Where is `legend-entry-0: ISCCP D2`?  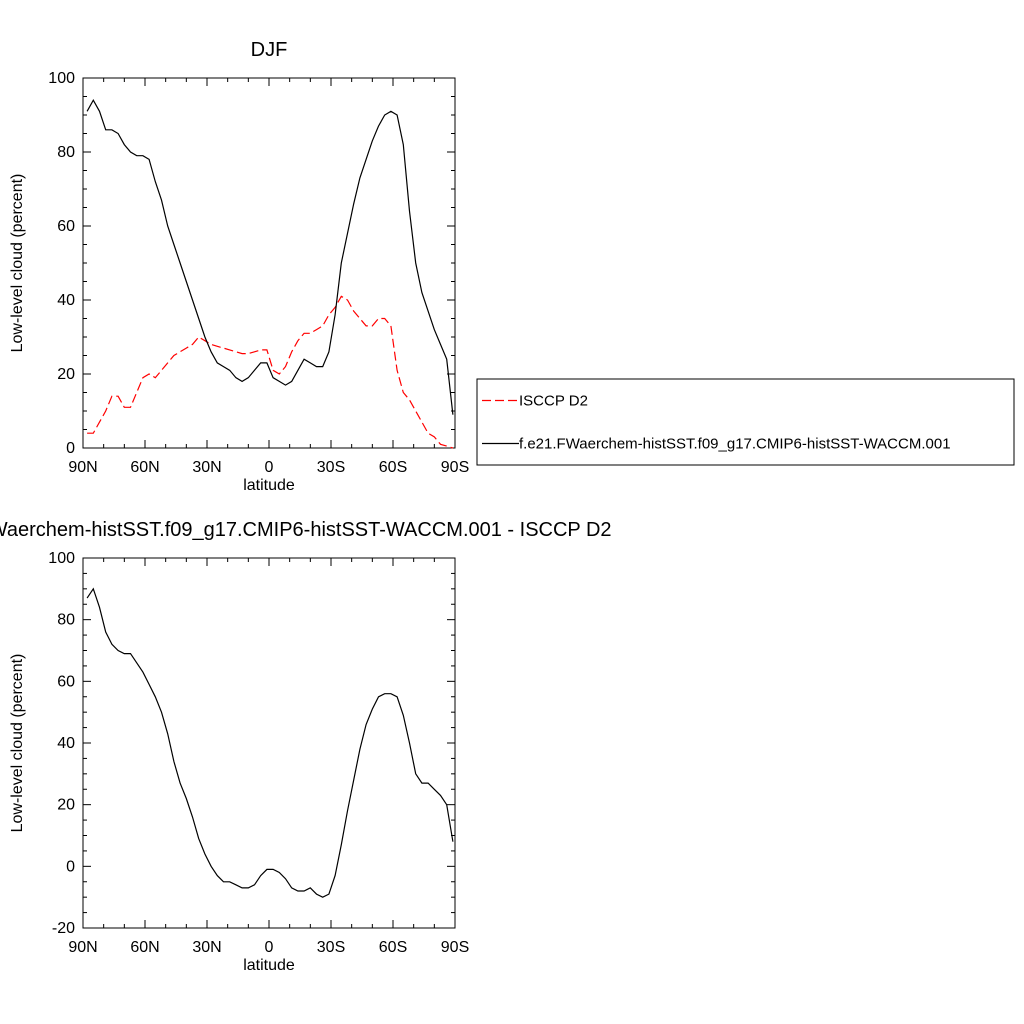 legend-entry-0: ISCCP D2 is located at coordinates (553, 401).